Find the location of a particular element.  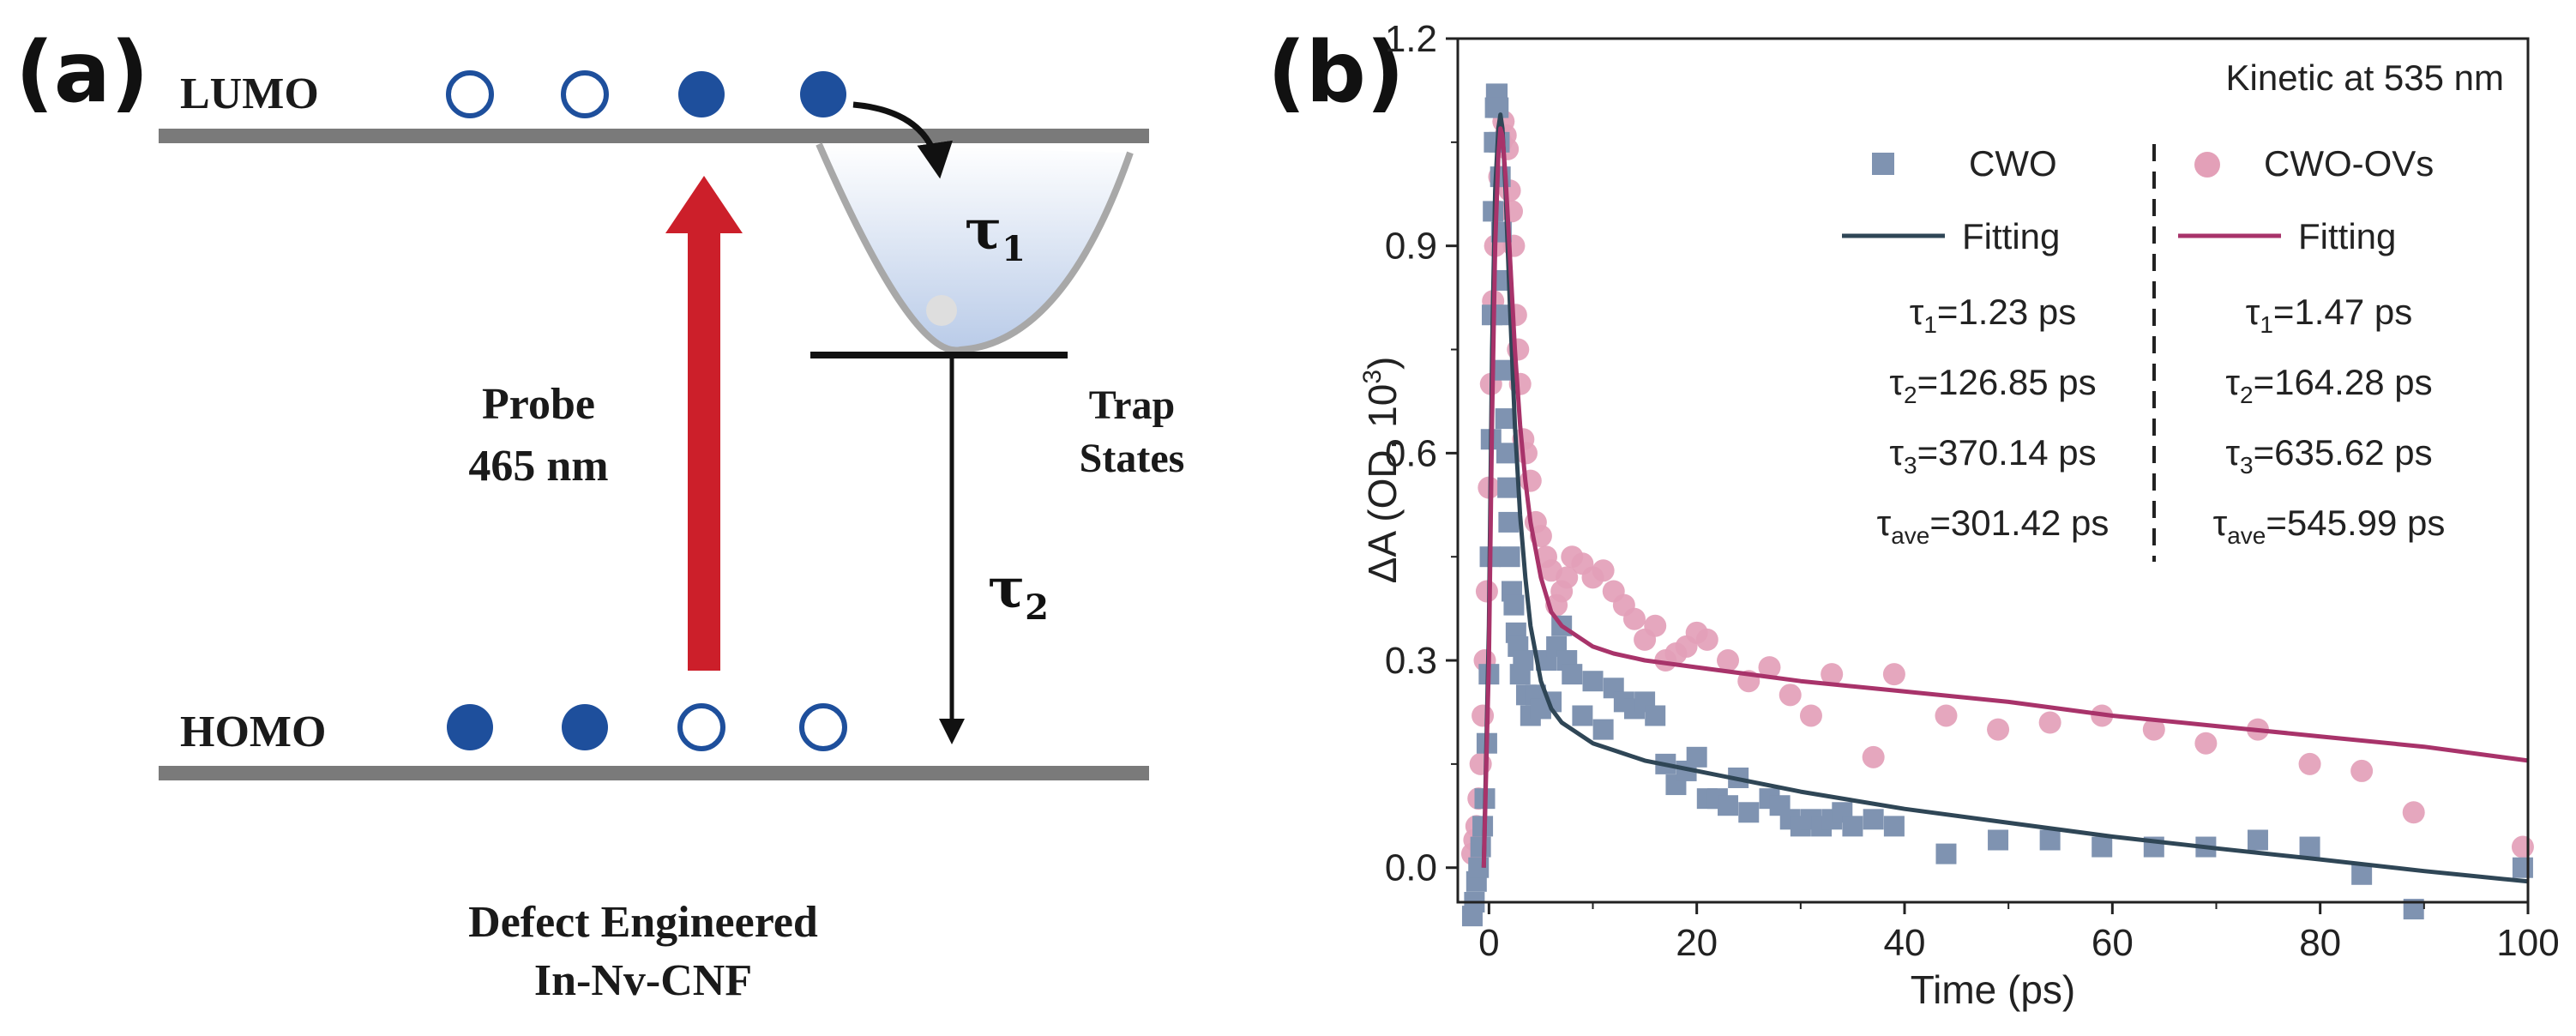

legend-cwo-marker is located at coordinates (1883, 164).